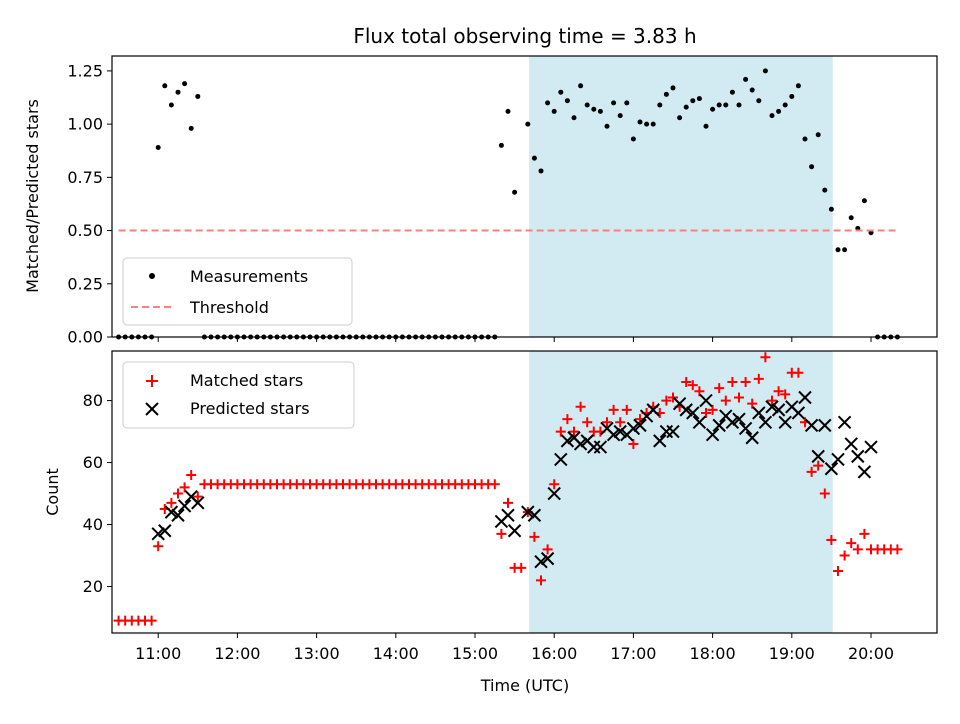 Image resolution: width=960 pixels, height=724 pixels. Describe the element at coordinates (85, 124) in the screenshot. I see `top-ytick-label: 1.00` at that location.